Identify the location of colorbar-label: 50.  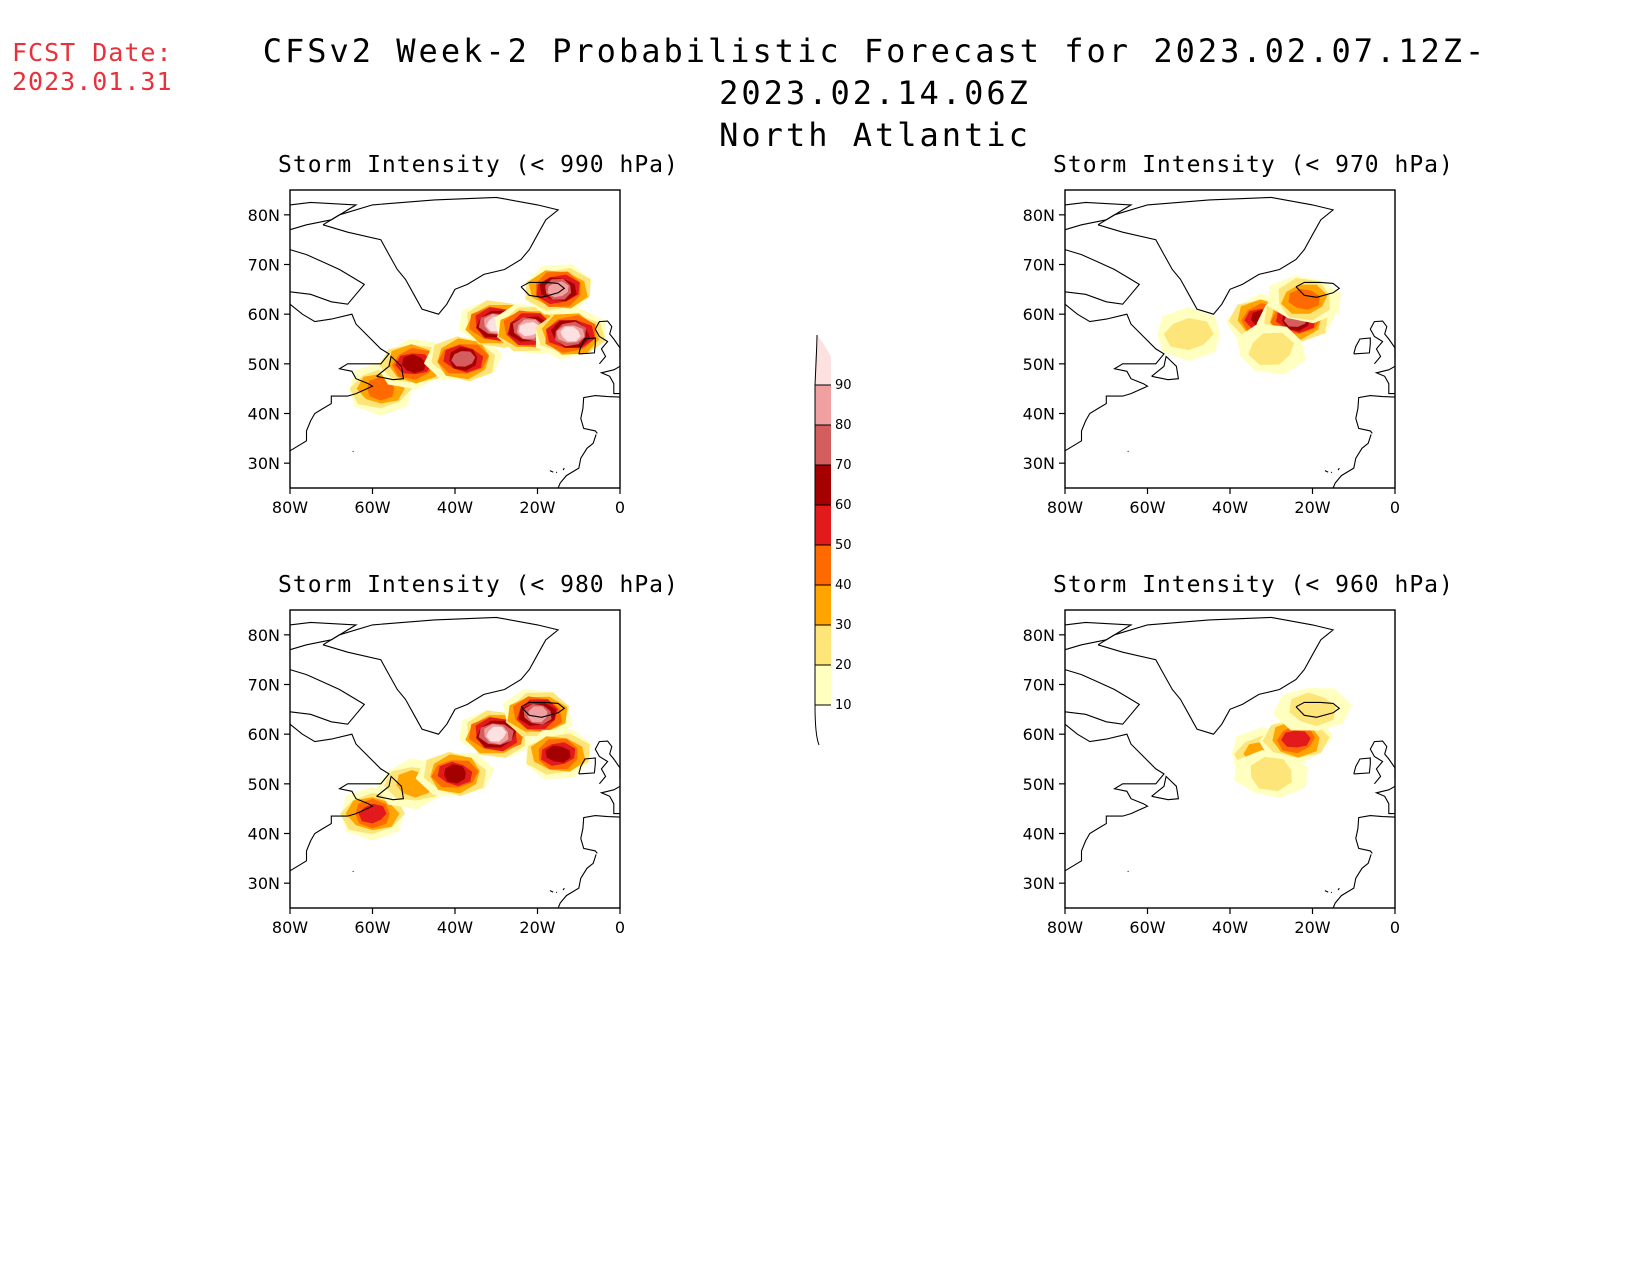
(843, 545).